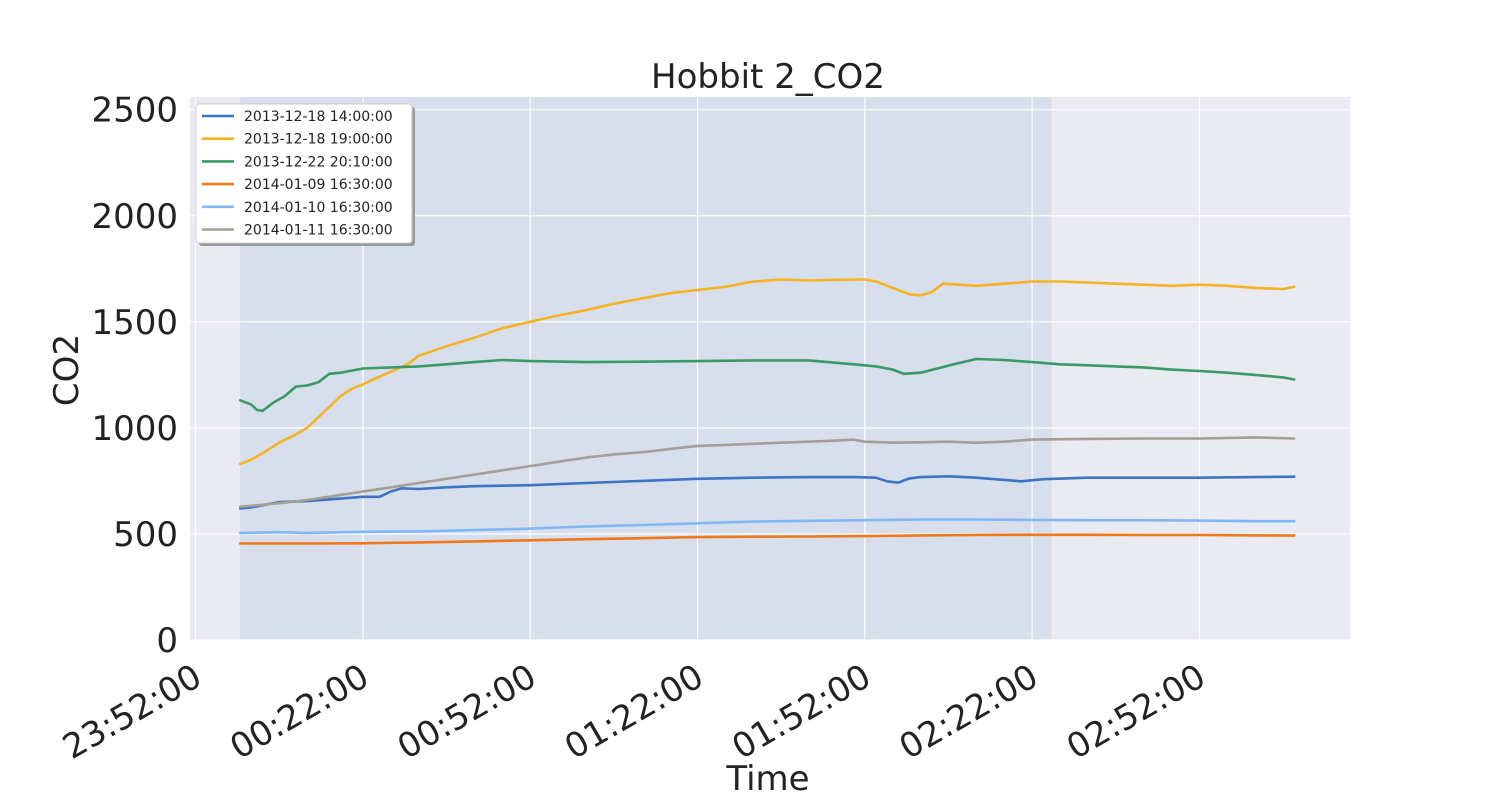  I want to click on y-tick-label: 2000, so click(134, 217).